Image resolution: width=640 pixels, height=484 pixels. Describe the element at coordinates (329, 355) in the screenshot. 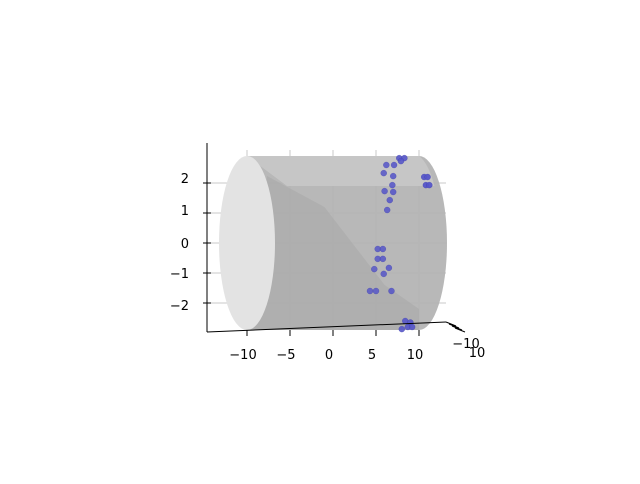

I see `x-tick-label: 0` at that location.